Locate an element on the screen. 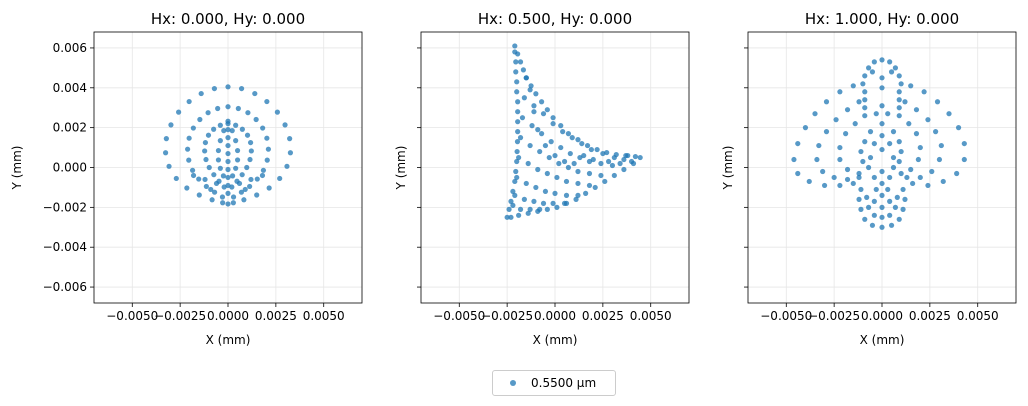 This screenshot has height=406, width=1028. x-tick-label: −0.0025 is located at coordinates (180, 316).